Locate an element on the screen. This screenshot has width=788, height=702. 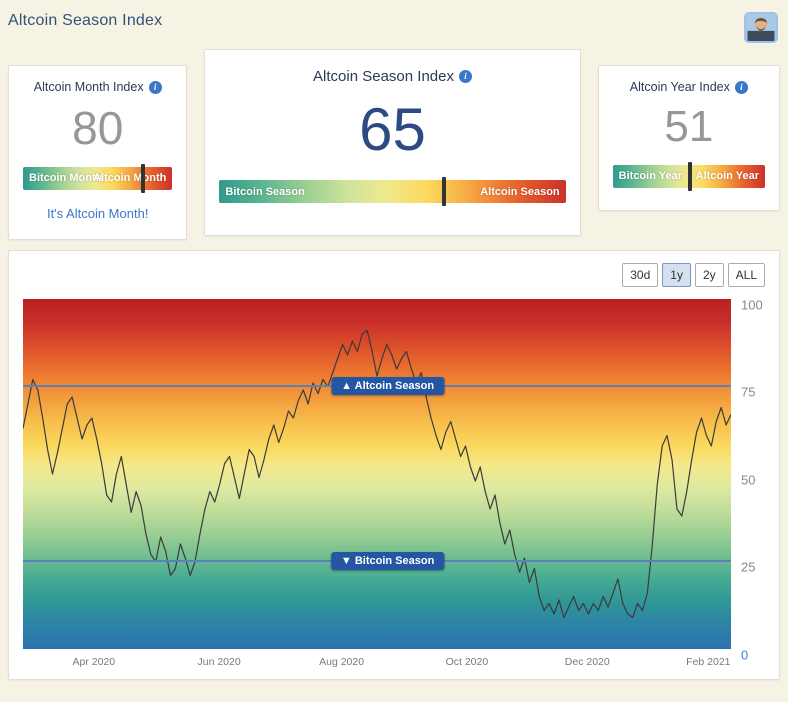
card-title: Altcoin Month Index i is located at coordinates (97, 87).